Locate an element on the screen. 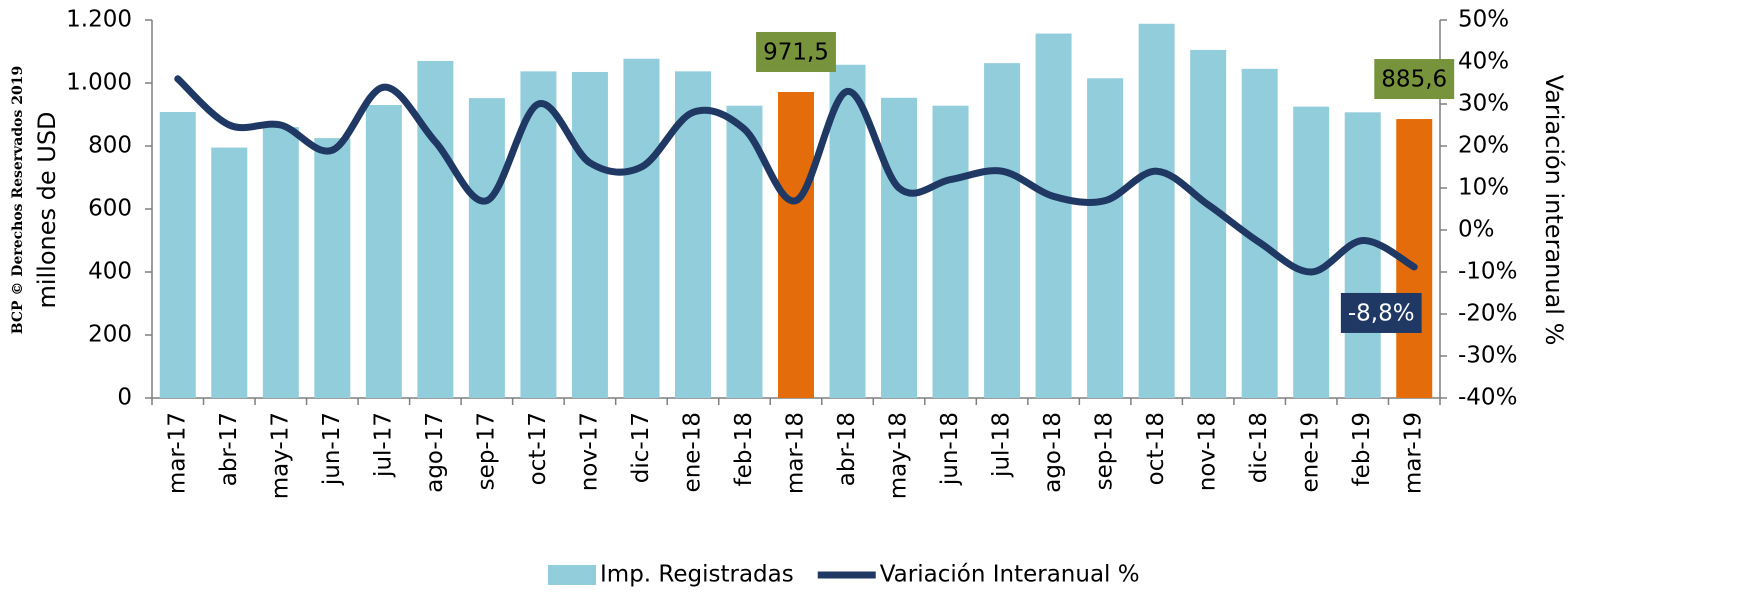 The width and height of the screenshot is (1750, 593). x-tick-label: may-17 is located at coordinates (280, 455).